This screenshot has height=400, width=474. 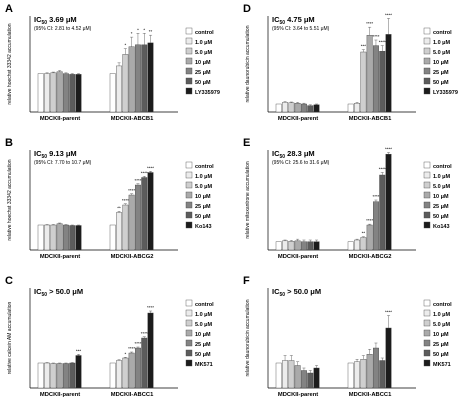 What do you see at coordinates (301, 163) in the screenshot?
I see `confidence-interval: (95% CI: 25.6 to 31.6 μM)` at bounding box center [301, 163].